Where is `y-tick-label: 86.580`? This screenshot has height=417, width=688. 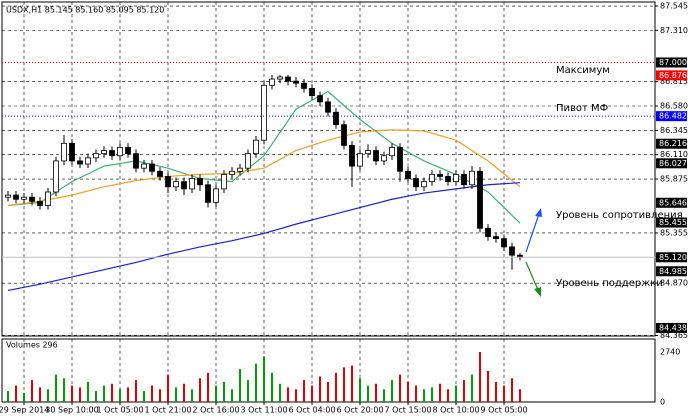 y-tick-label: 86.580 is located at coordinates (674, 106).